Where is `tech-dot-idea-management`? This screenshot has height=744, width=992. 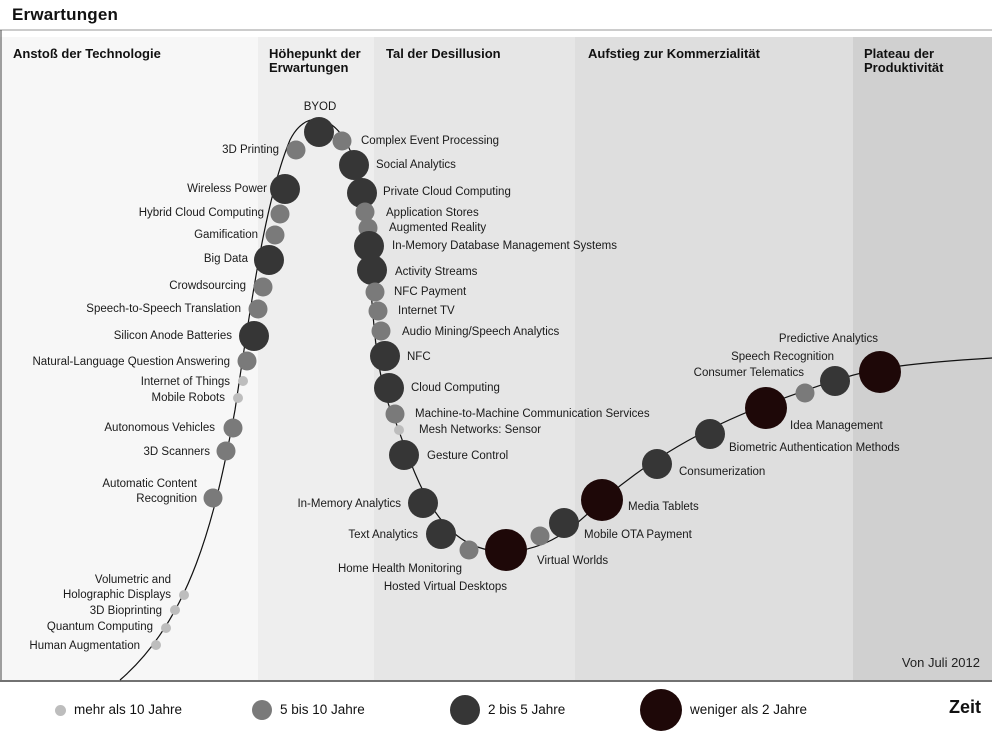 tech-dot-idea-management is located at coordinates (766, 408).